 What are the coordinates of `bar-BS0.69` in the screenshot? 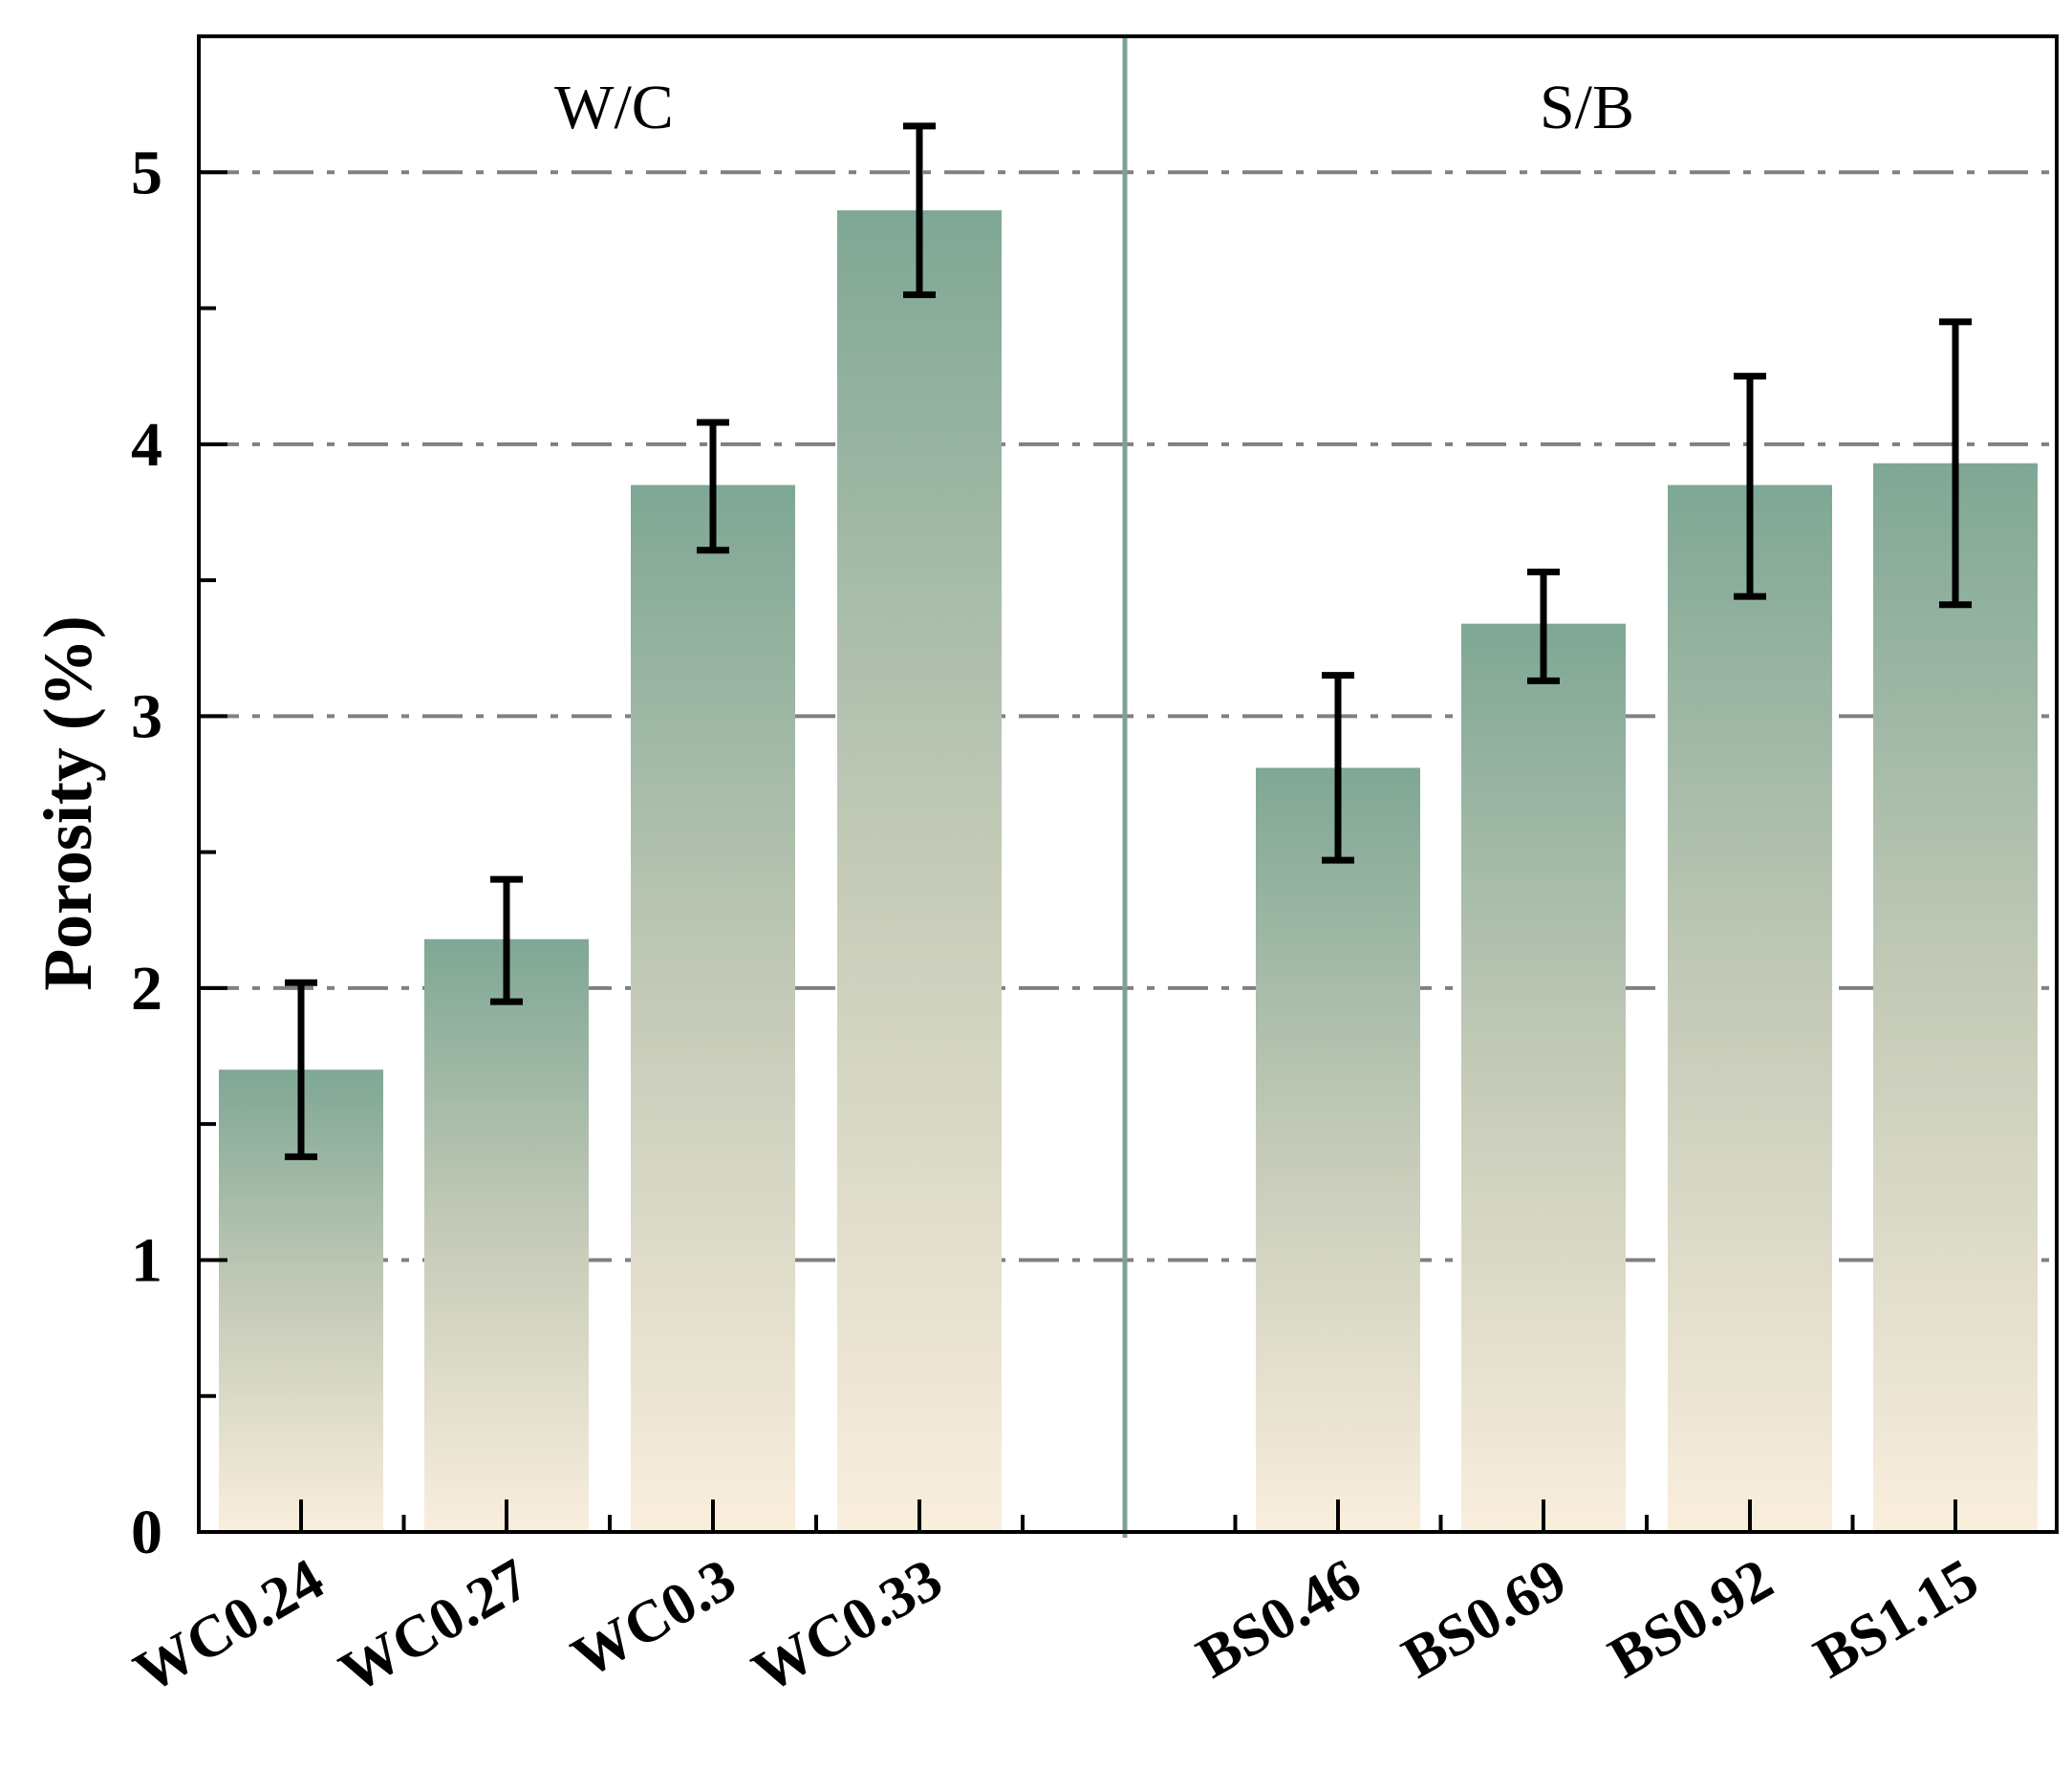 It's located at (1543, 1077).